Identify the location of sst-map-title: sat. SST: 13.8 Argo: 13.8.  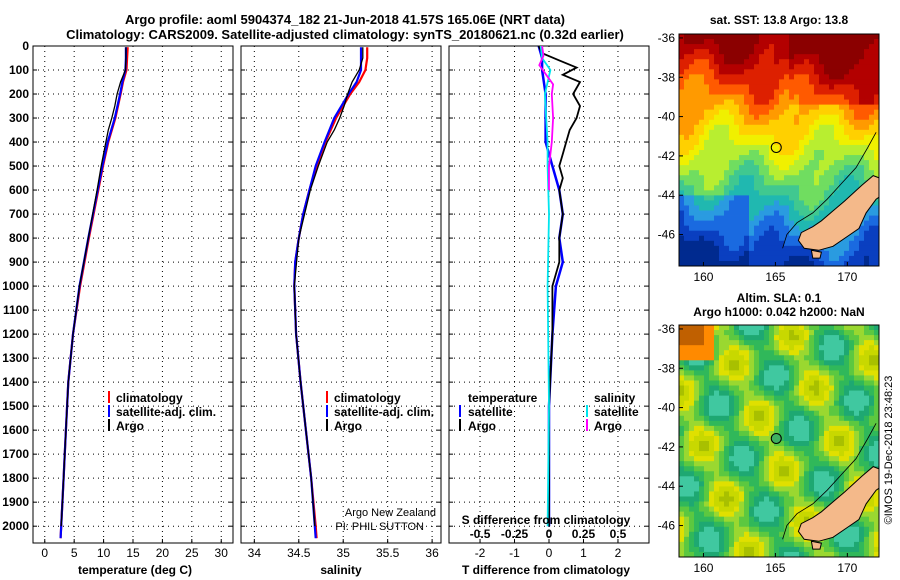
(779, 20).